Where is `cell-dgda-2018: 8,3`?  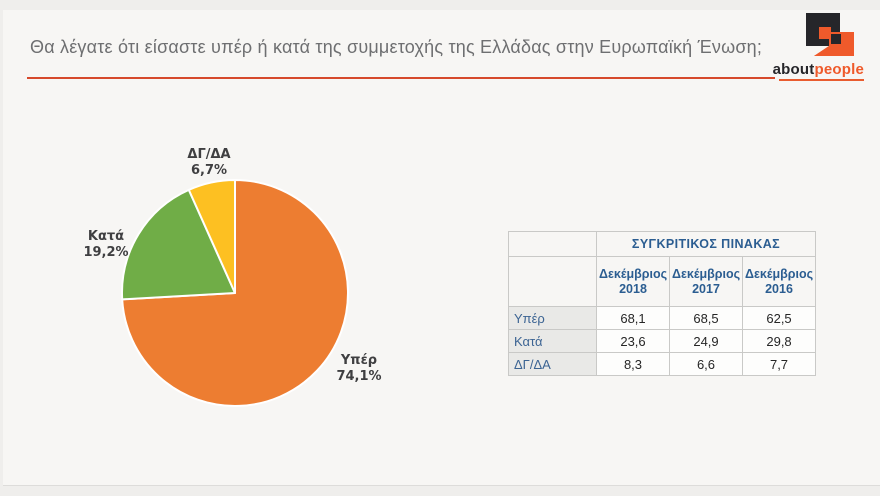
cell-dgda-2018: 8,3 is located at coordinates (633, 364).